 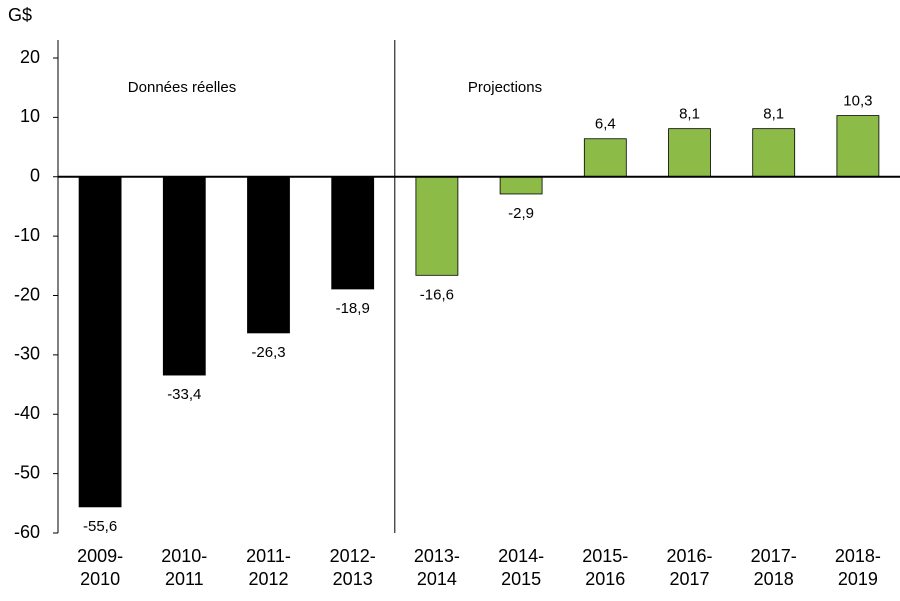 What do you see at coordinates (268, 579) in the screenshot?
I see `x-tick-label-line: 2012` at bounding box center [268, 579].